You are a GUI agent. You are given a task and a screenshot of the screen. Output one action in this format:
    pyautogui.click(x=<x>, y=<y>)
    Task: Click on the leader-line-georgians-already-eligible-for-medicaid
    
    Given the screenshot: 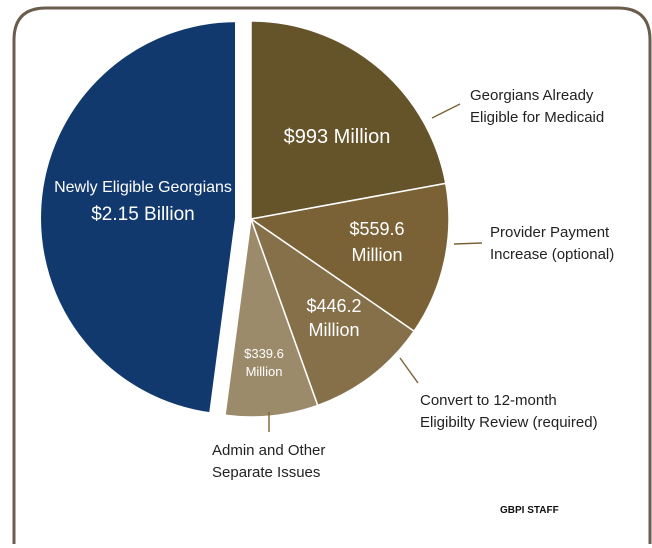 What is the action you would take?
    pyautogui.click(x=446, y=111)
    